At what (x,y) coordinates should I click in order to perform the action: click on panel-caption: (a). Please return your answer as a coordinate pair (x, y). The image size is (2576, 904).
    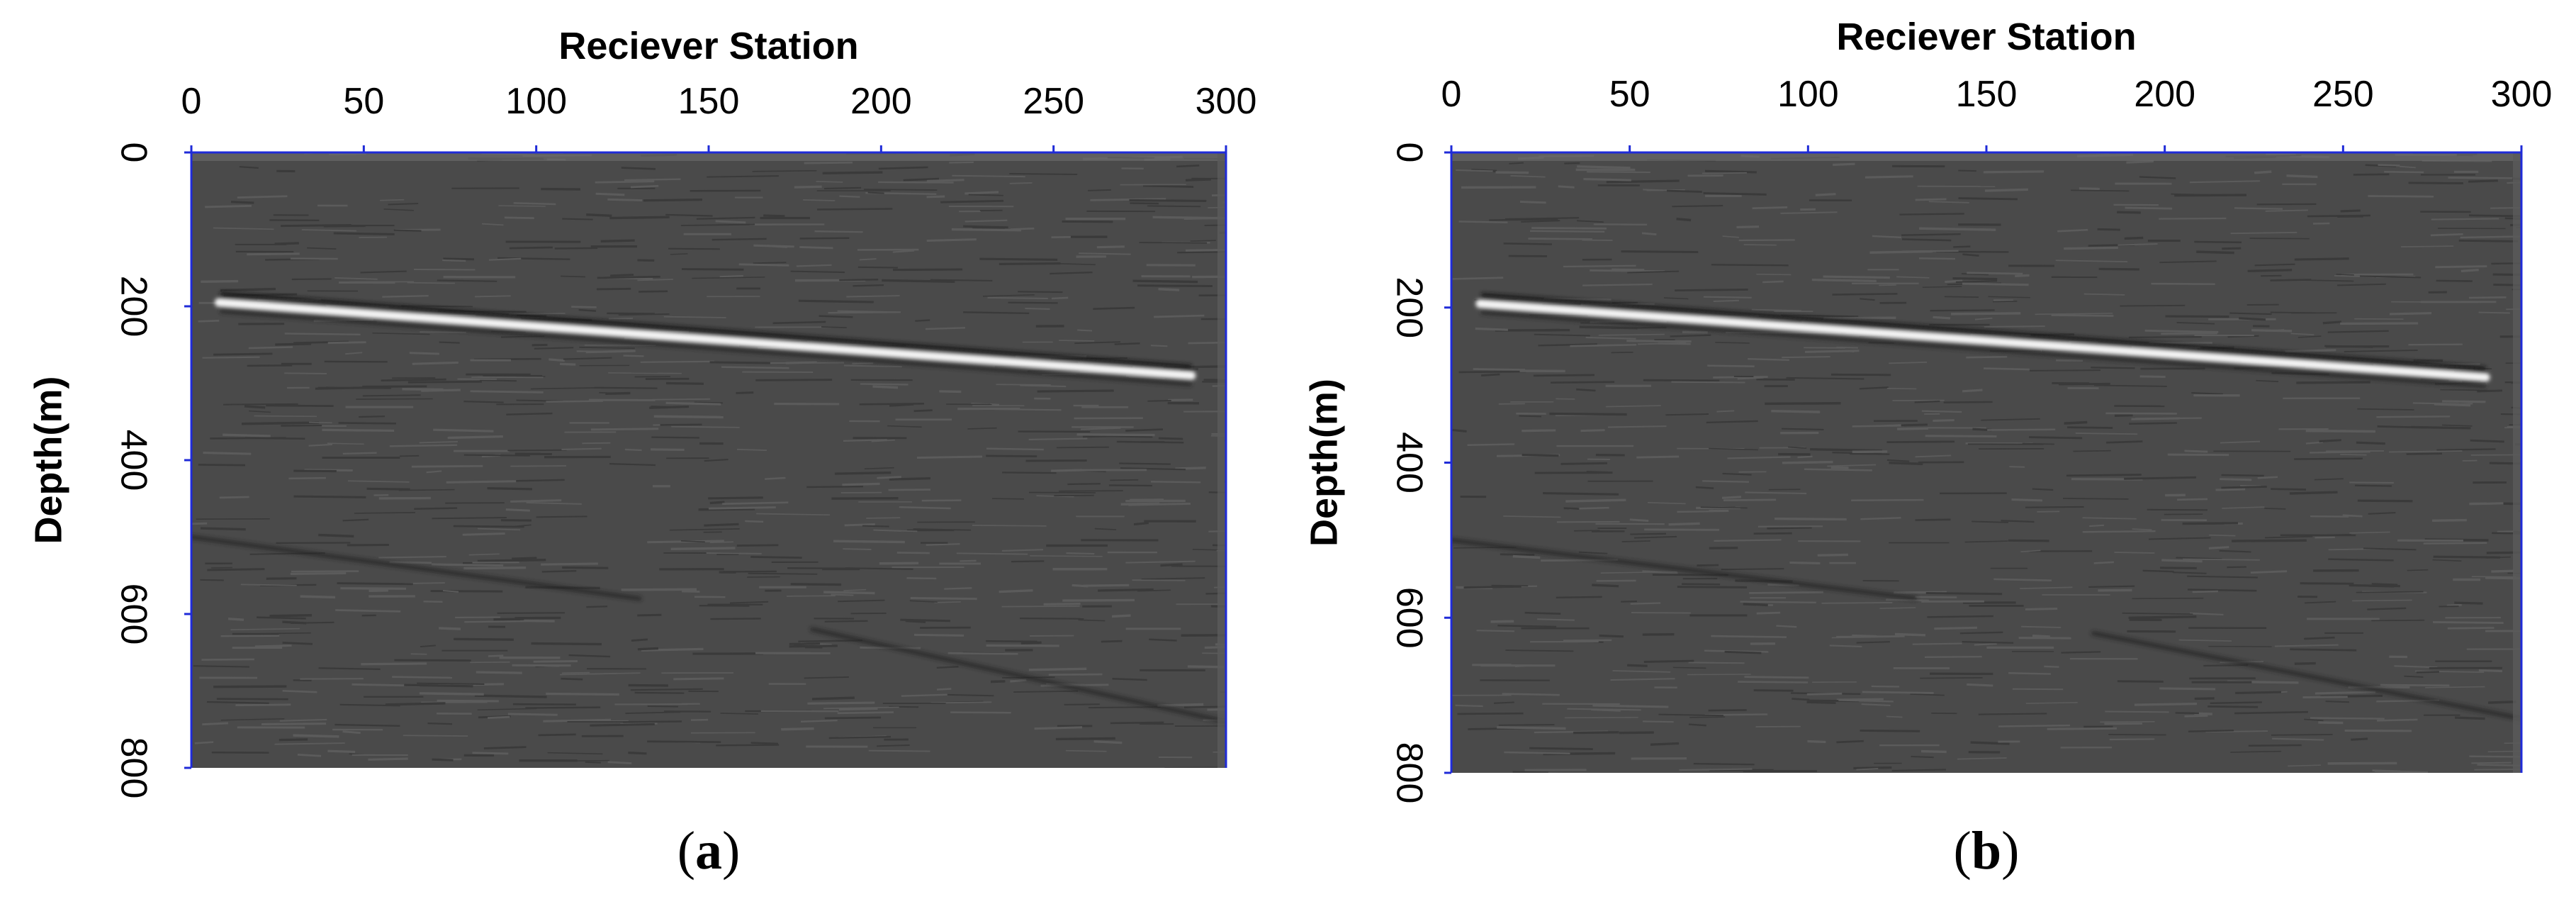
    Looking at the image, I should click on (709, 851).